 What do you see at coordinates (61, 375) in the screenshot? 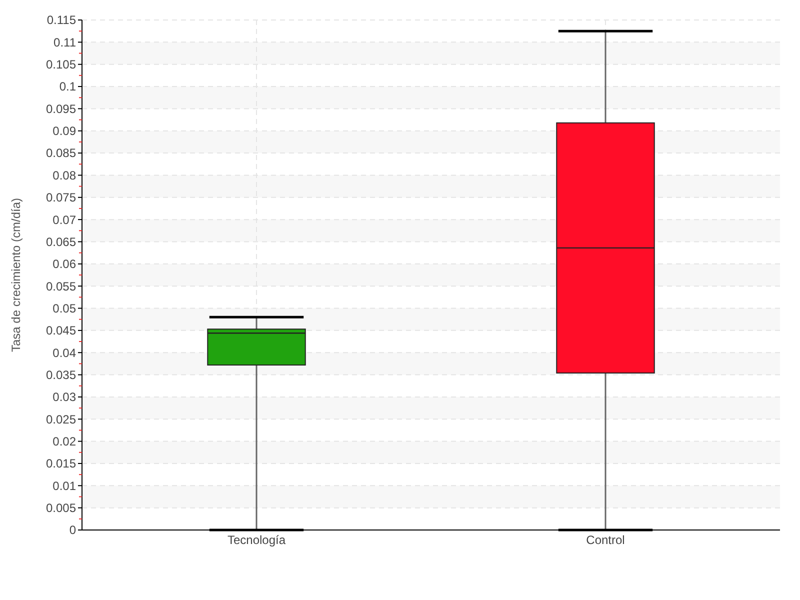
I see `y-tick-label: 0.035` at bounding box center [61, 375].